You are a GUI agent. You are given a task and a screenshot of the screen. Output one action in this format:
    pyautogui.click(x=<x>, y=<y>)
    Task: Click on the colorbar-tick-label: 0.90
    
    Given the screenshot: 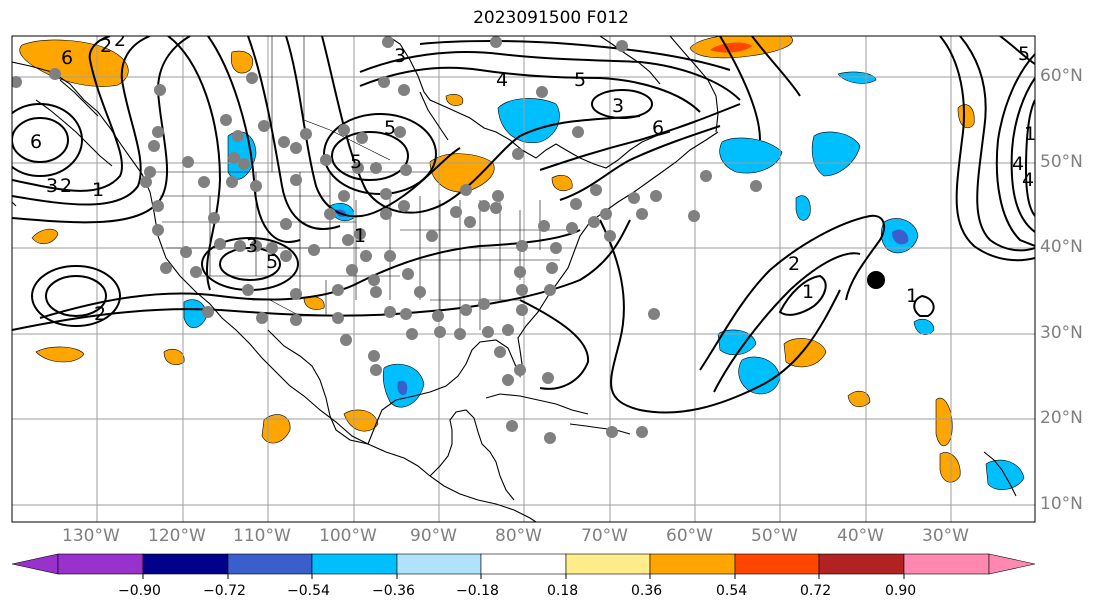 What is the action you would take?
    pyautogui.click(x=901, y=591)
    